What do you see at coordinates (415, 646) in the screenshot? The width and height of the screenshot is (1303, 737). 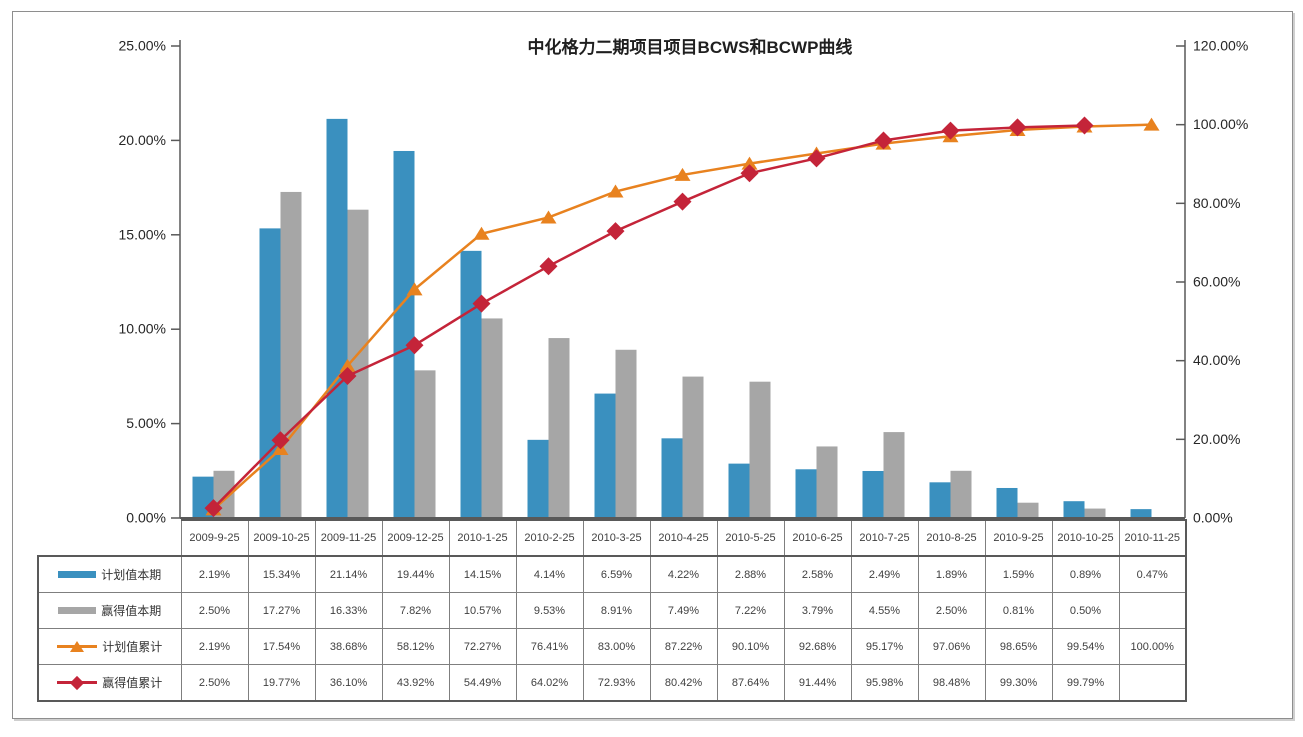 I see `value-cell-planned-cumulative: 58.12%` at bounding box center [415, 646].